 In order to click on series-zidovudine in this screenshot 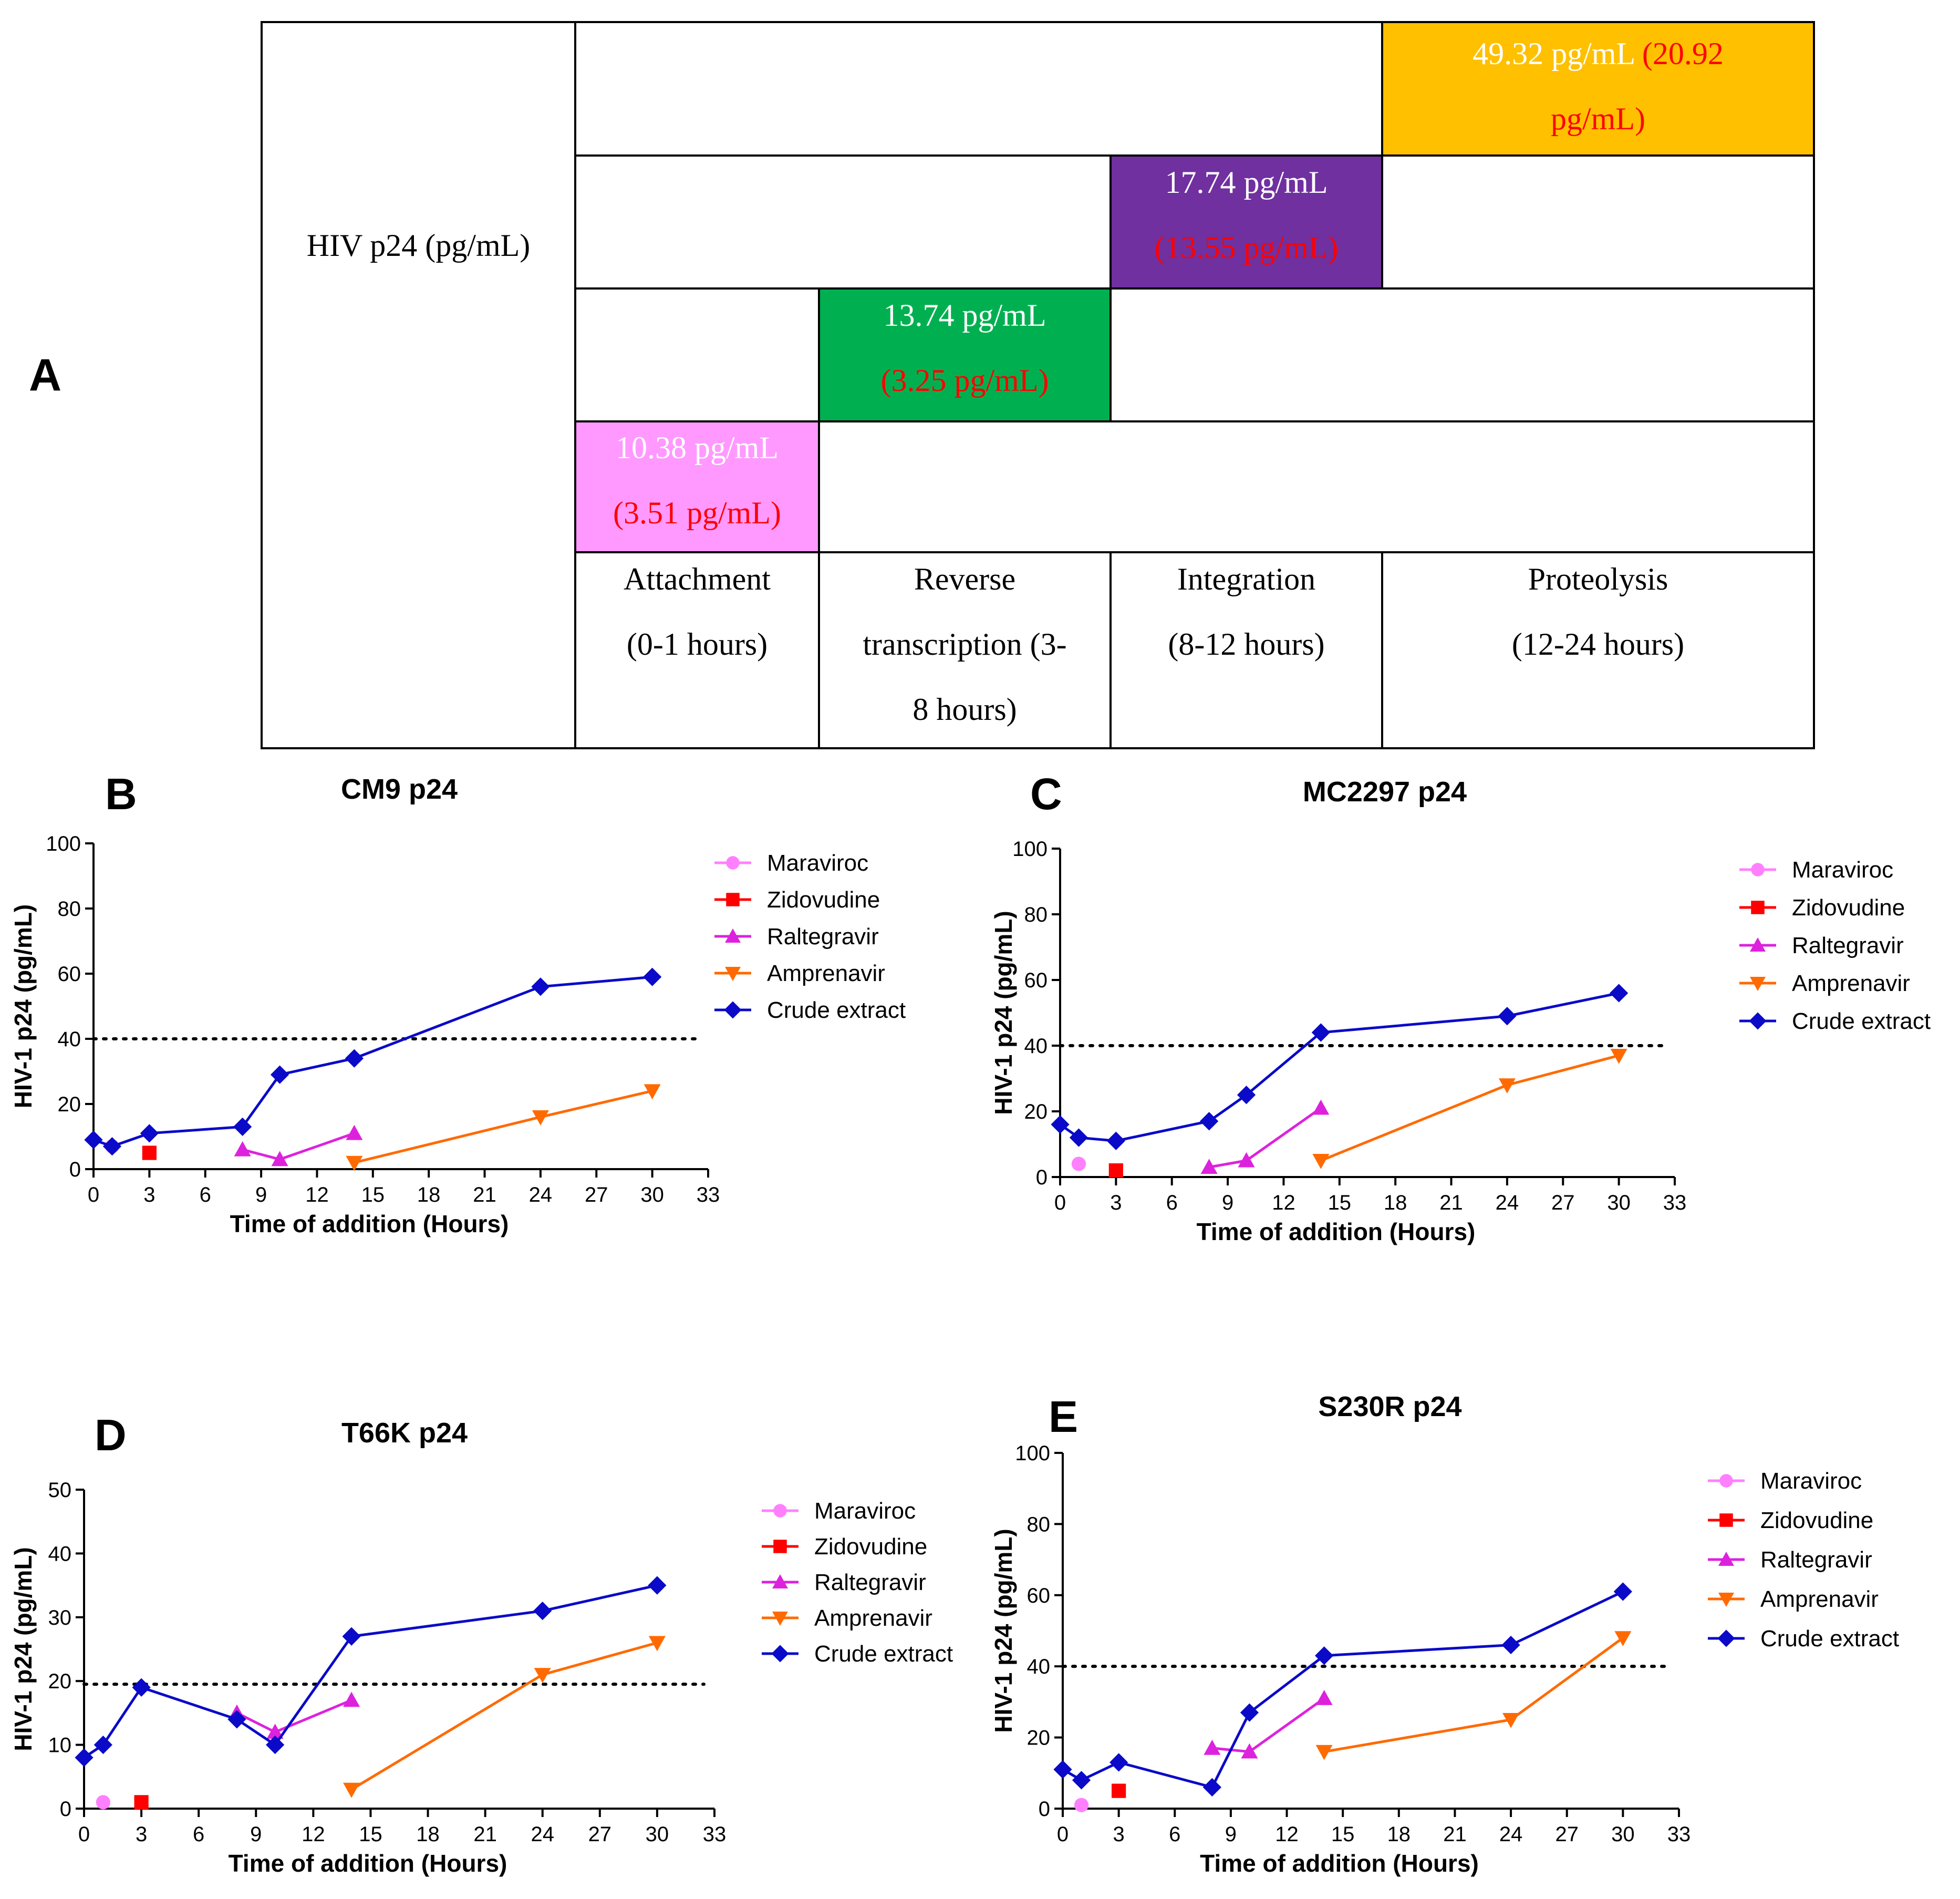, I will do `click(149, 1152)`.